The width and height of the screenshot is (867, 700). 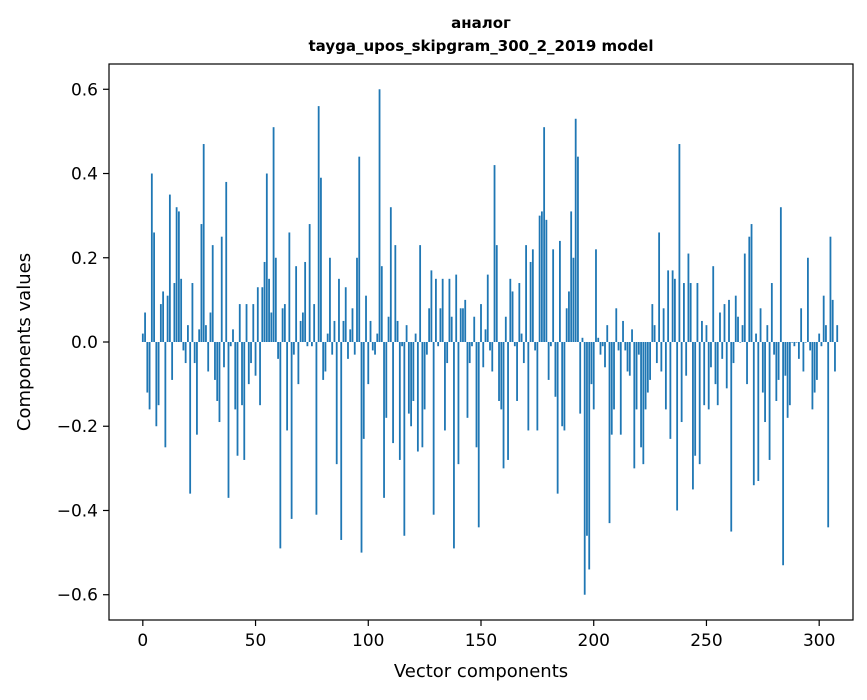 I want to click on x-tick-label-50: 50, so click(x=256, y=641).